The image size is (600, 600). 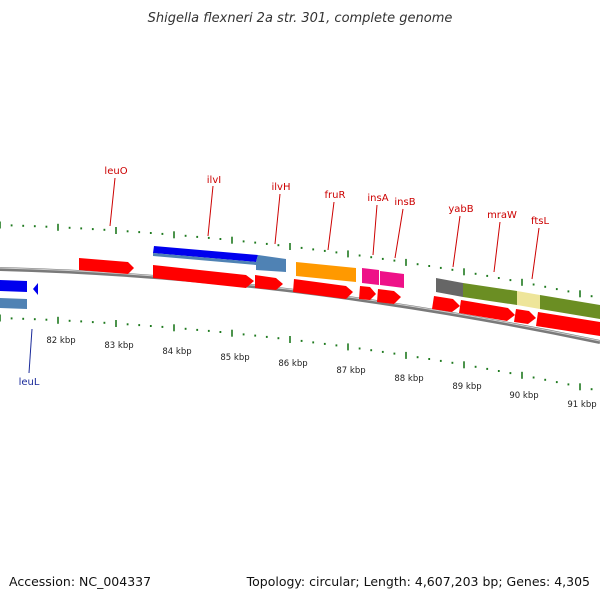 What do you see at coordinates (292, 364) in the screenshot?
I see `scale-label-86: 86 kbp` at bounding box center [292, 364].